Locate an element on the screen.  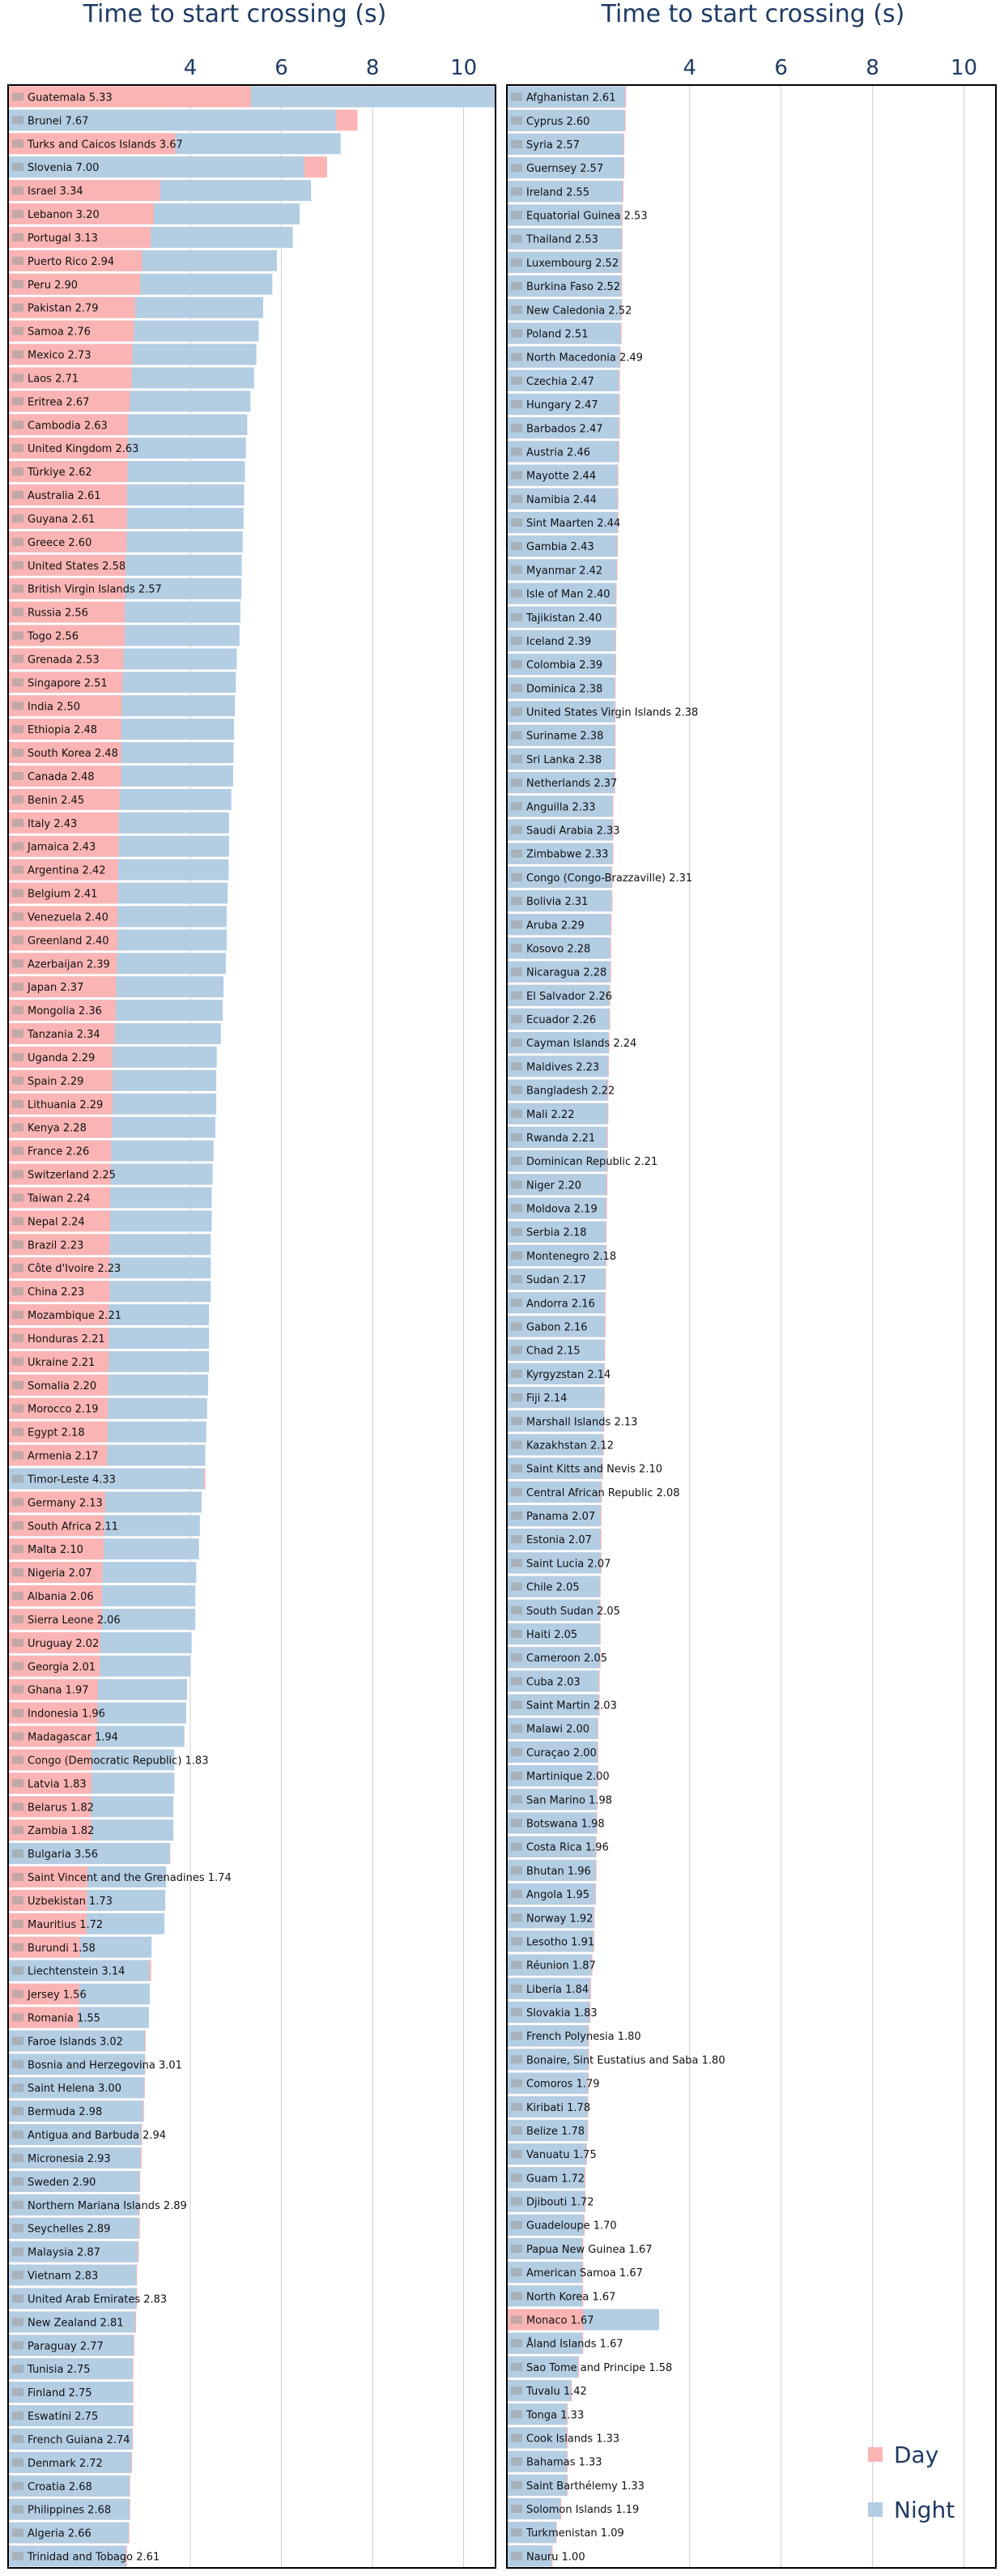
right-bar-label: Tajikistan 2.40 is located at coordinates (563, 619).